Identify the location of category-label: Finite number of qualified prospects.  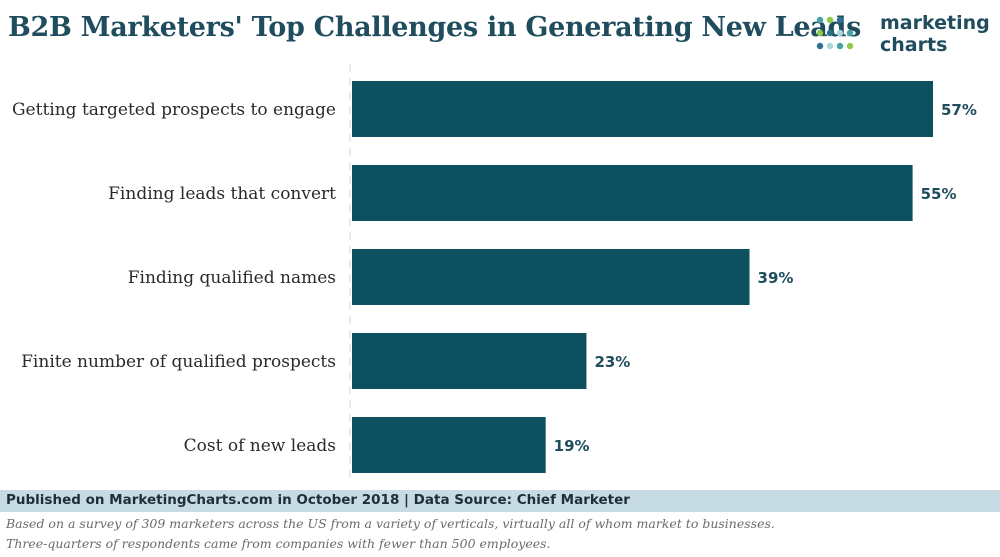
(178, 362).